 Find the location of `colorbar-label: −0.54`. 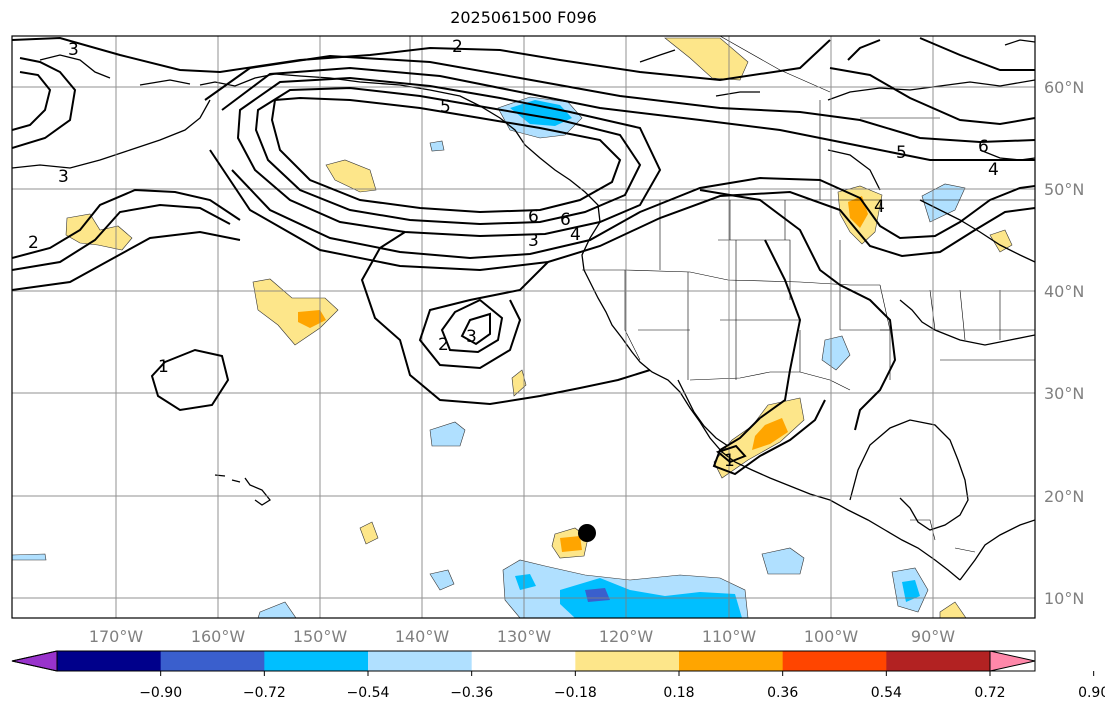

colorbar-label: −0.54 is located at coordinates (368, 693).